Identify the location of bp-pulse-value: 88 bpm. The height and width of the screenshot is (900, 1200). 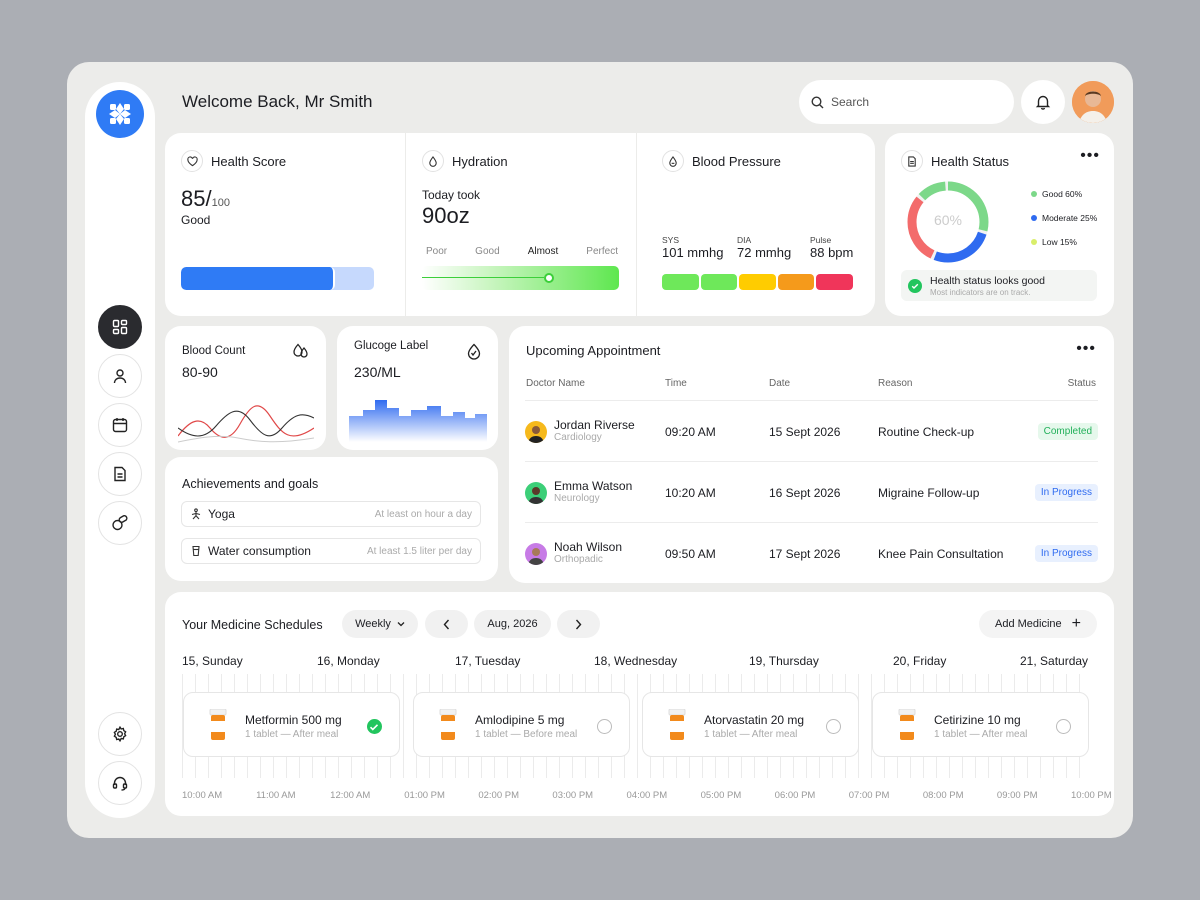
(832, 252).